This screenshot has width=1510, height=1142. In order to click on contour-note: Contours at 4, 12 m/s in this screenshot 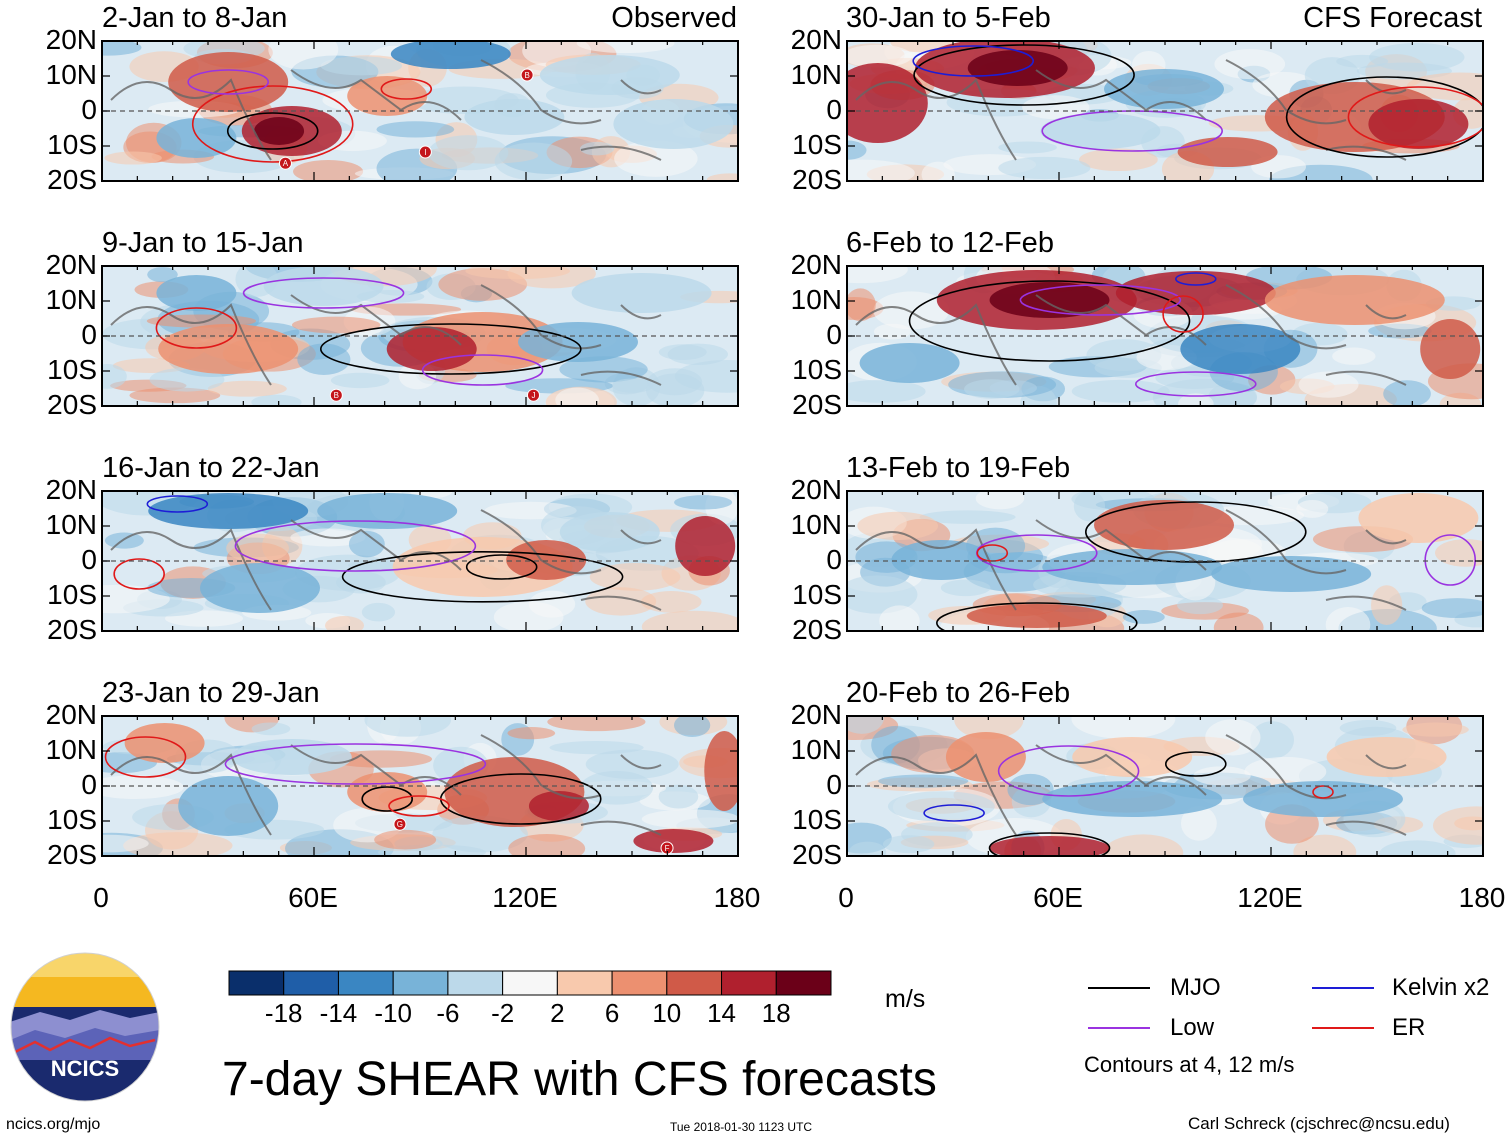, I will do `click(1189, 1064)`.